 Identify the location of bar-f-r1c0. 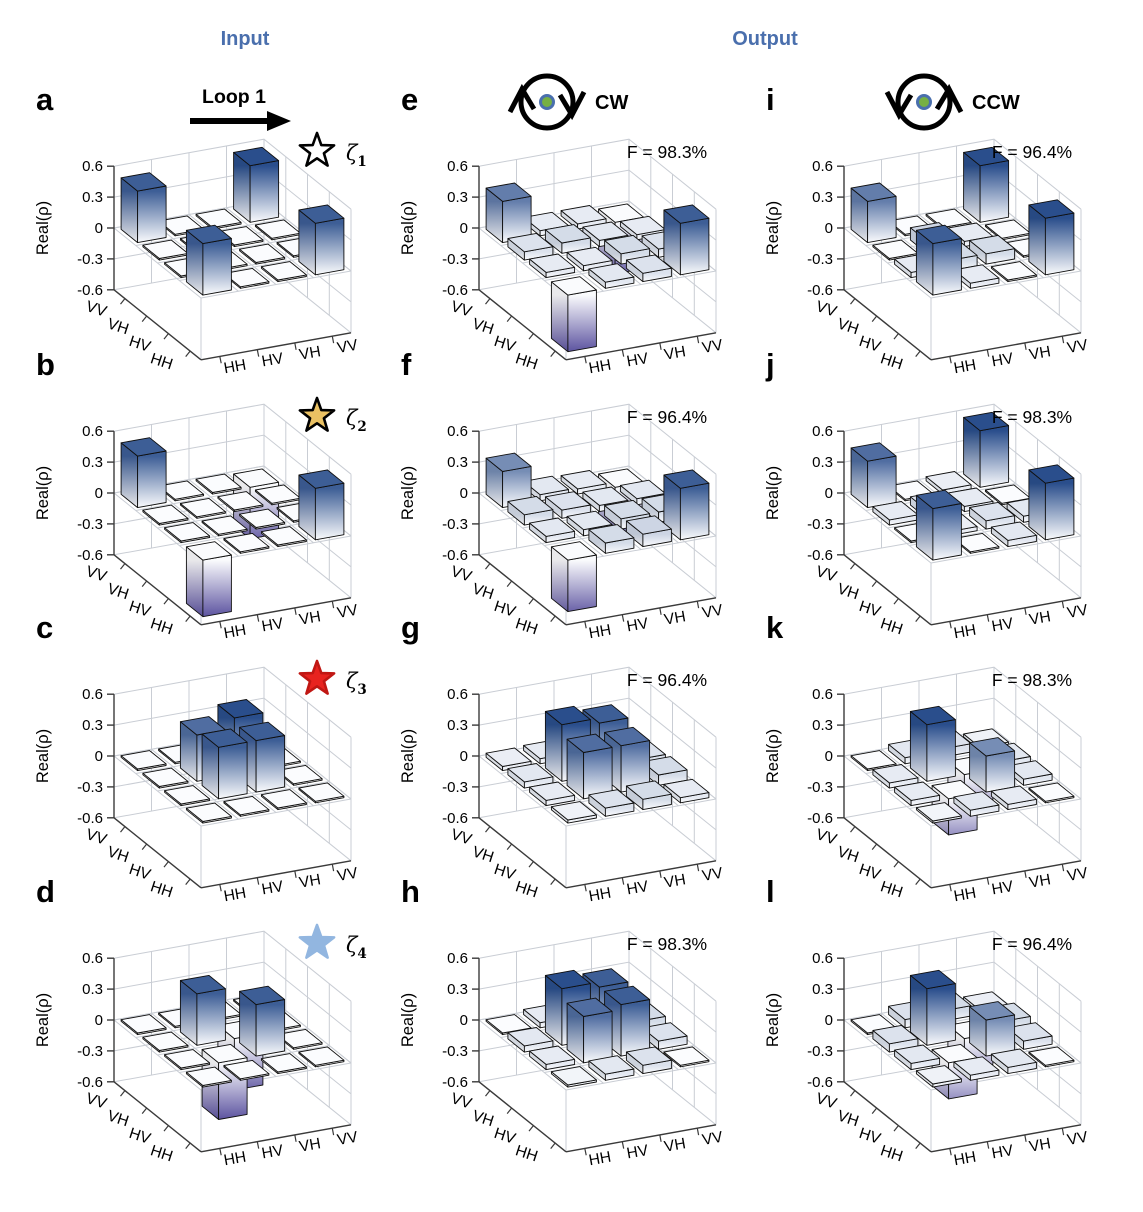
(552, 530).